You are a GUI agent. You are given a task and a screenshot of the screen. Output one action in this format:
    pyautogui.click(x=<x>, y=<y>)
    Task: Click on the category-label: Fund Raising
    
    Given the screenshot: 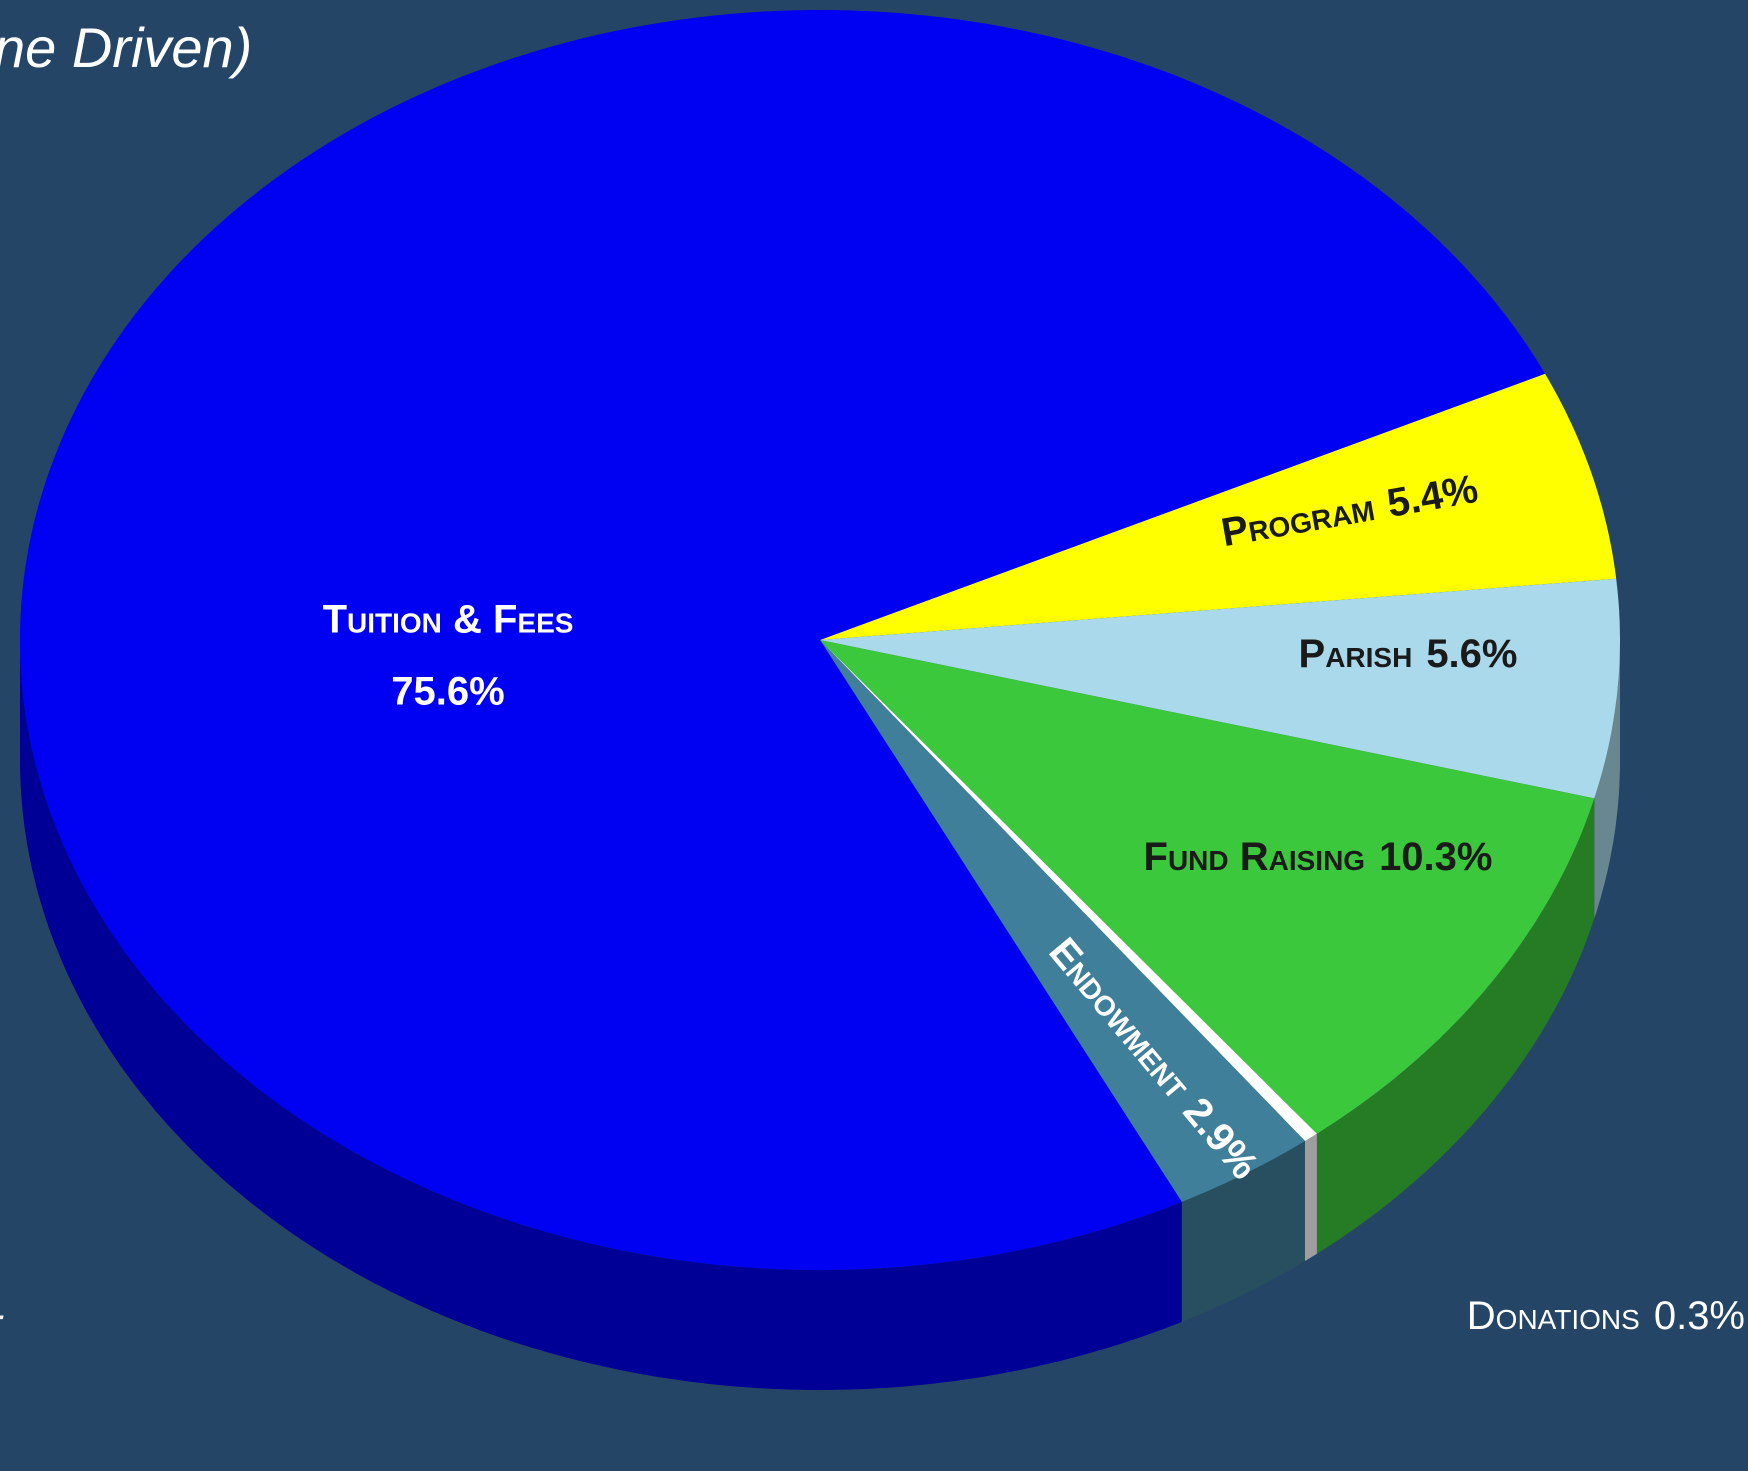 What is the action you would take?
    pyautogui.click(x=1255, y=857)
    